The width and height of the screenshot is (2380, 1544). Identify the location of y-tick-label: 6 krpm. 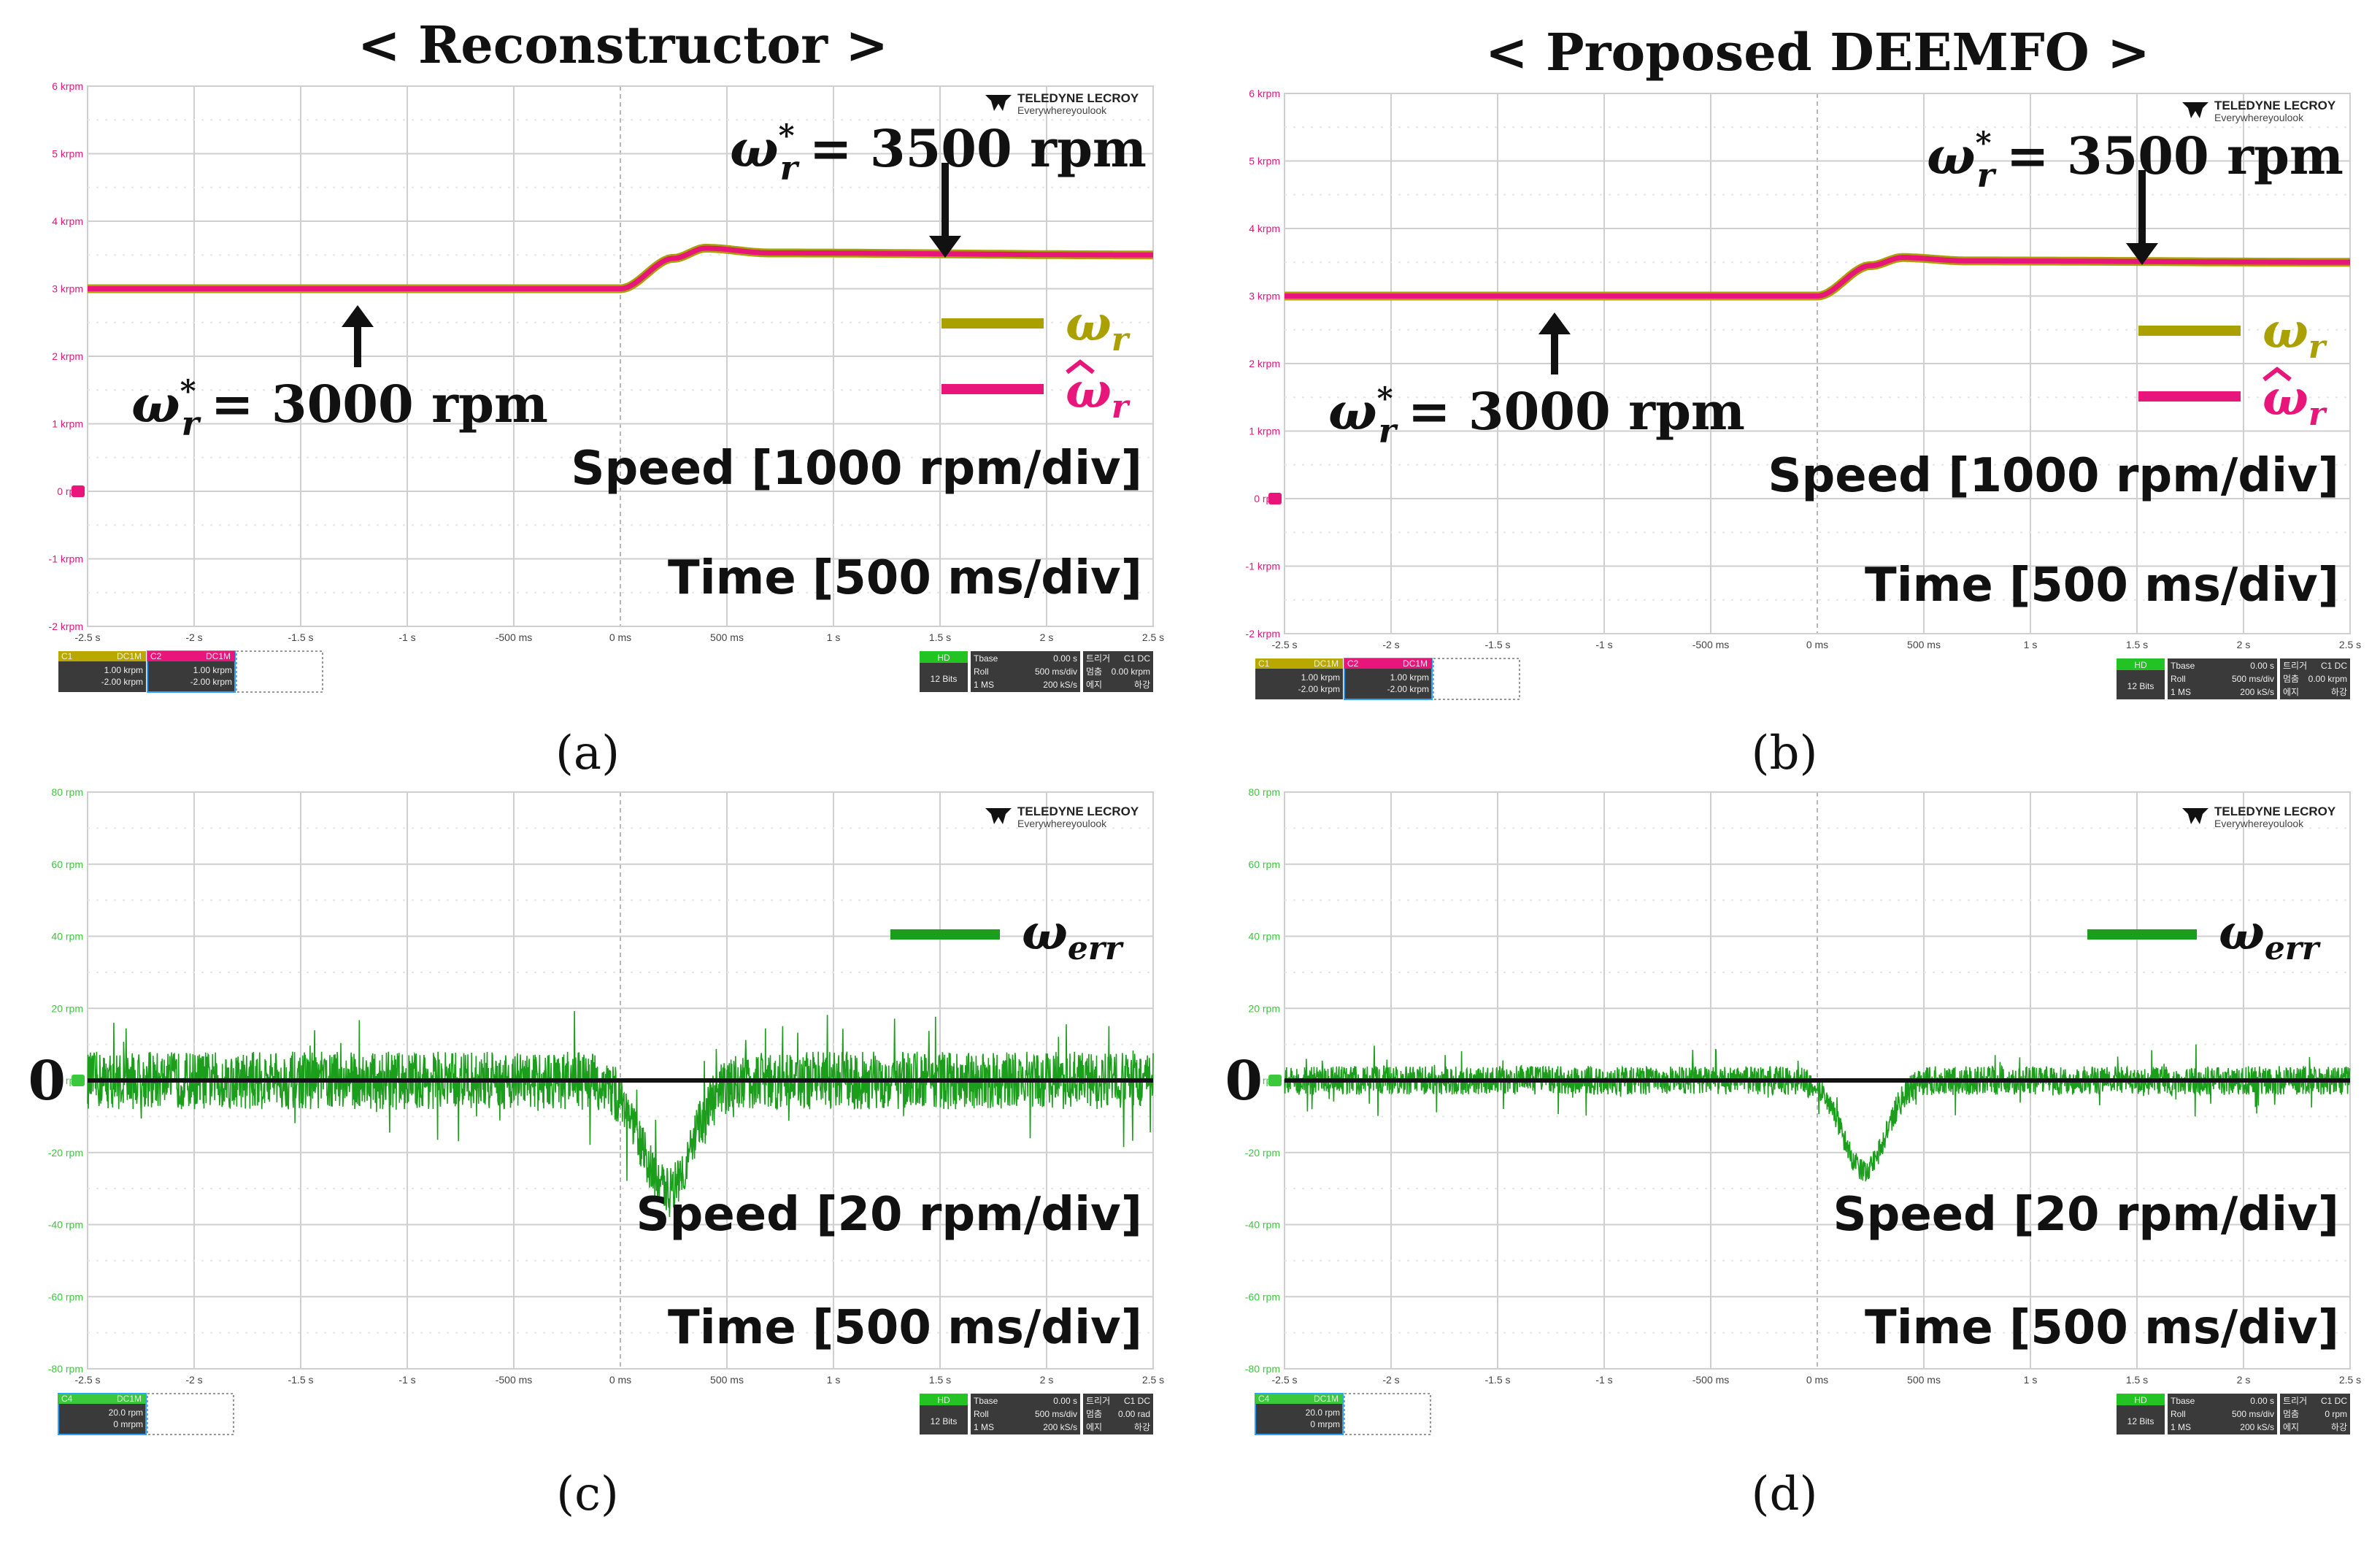
(67, 86).